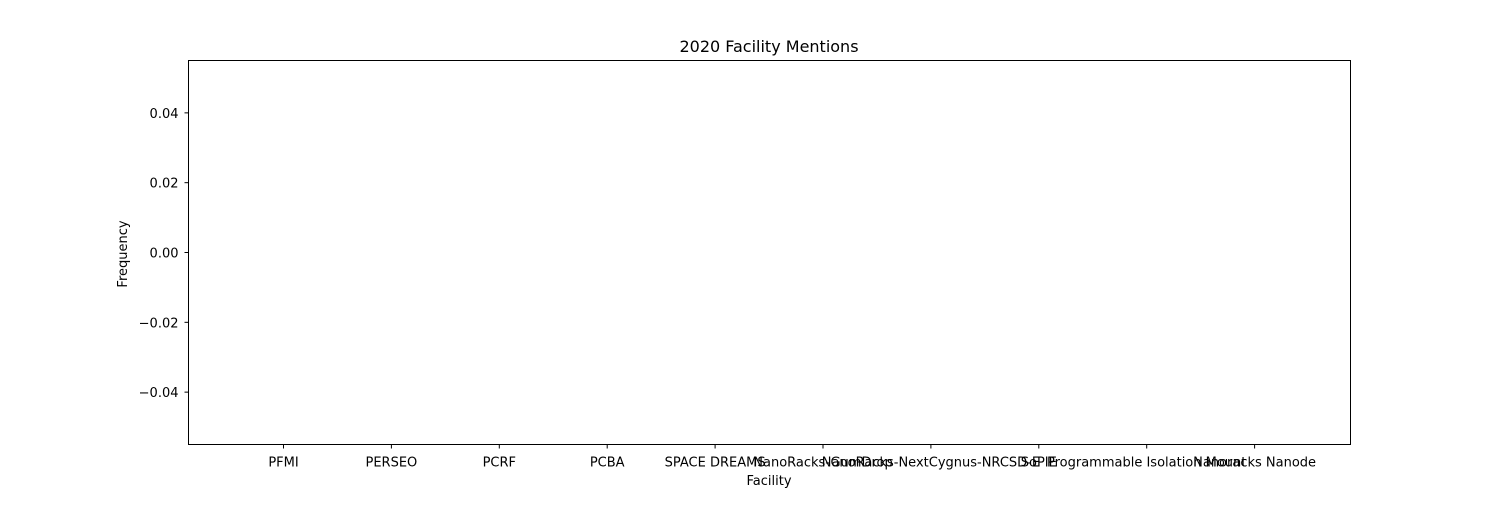  I want to click on x-tick-label: PERSEO, so click(392, 463).